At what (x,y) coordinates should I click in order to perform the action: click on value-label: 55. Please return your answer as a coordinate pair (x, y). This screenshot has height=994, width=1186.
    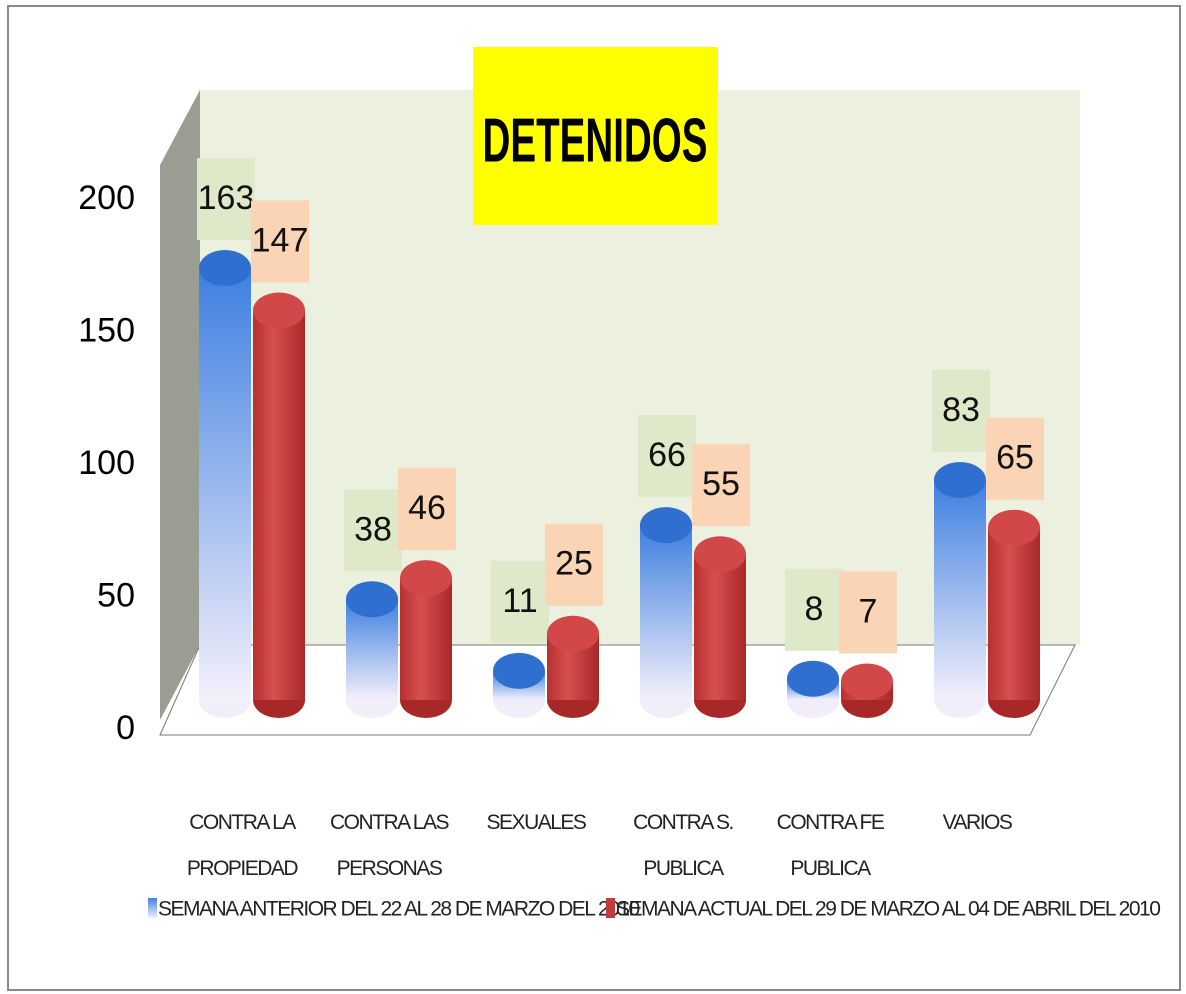
    Looking at the image, I should click on (721, 484).